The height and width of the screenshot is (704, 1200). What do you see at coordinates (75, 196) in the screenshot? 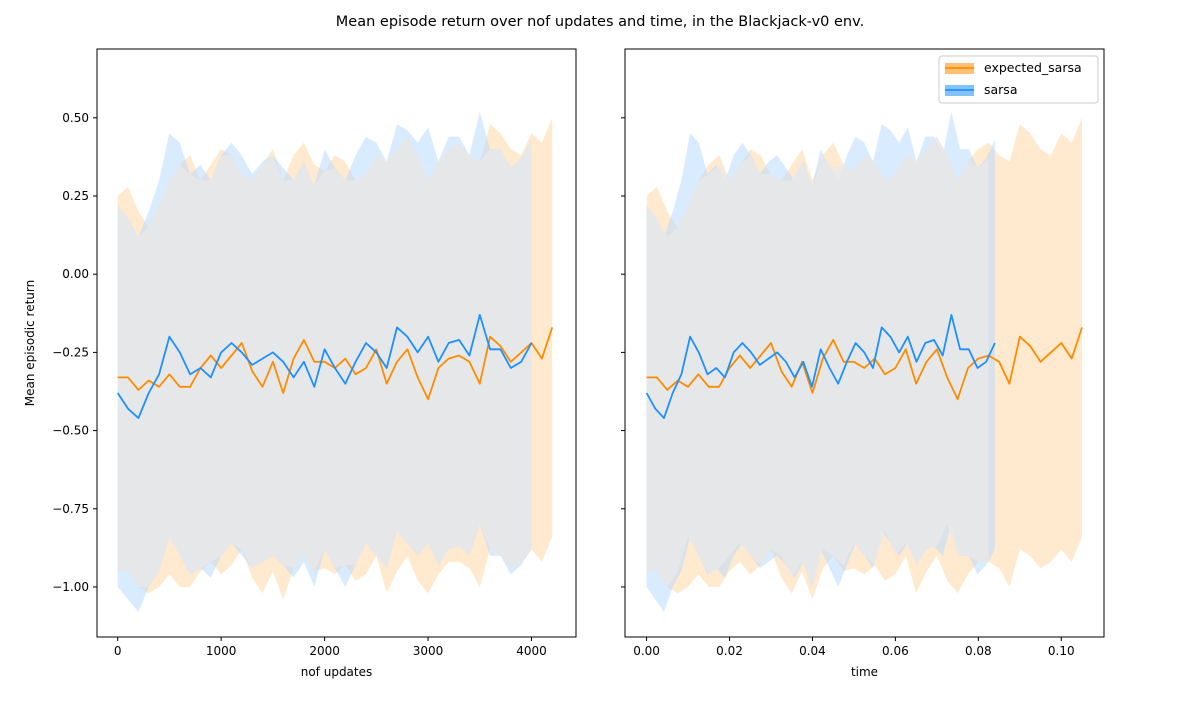
I see `y-tick-label: 0.25` at bounding box center [75, 196].